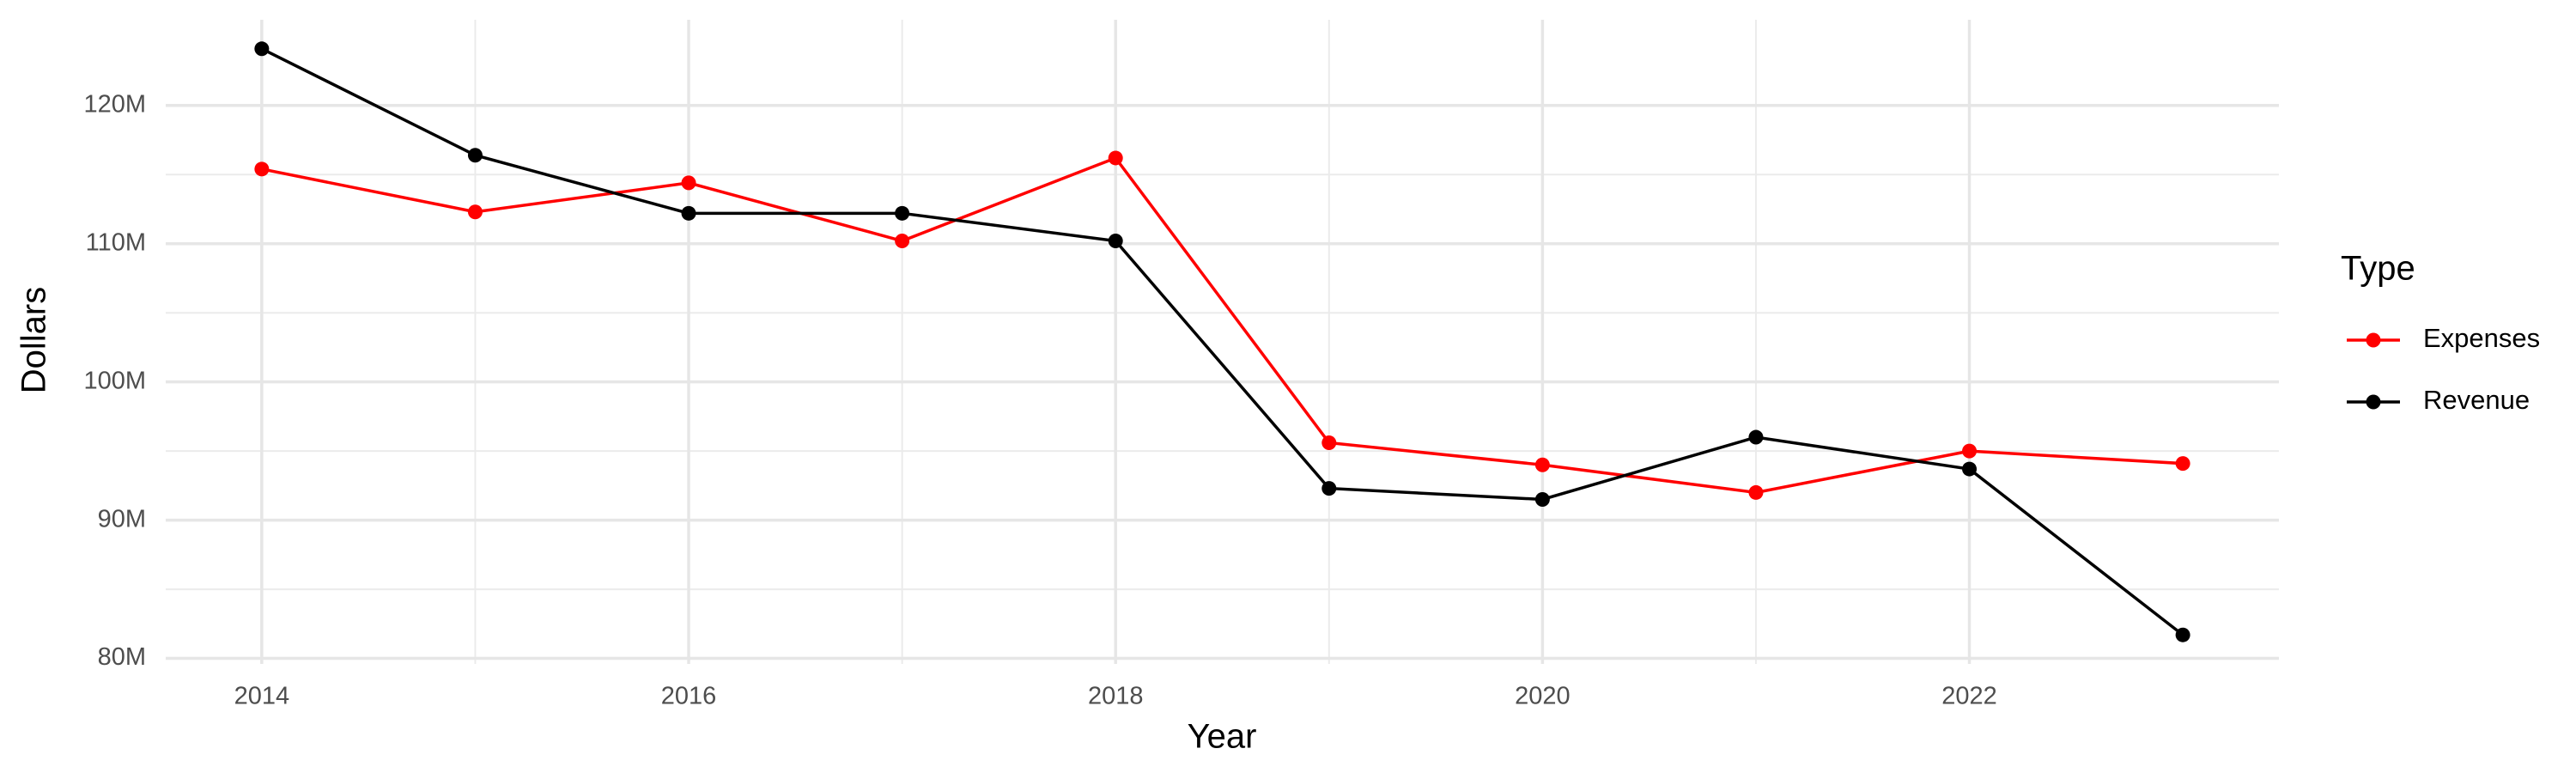 The height and width of the screenshot is (773, 2576). I want to click on x-tick-label: 2014, so click(262, 696).